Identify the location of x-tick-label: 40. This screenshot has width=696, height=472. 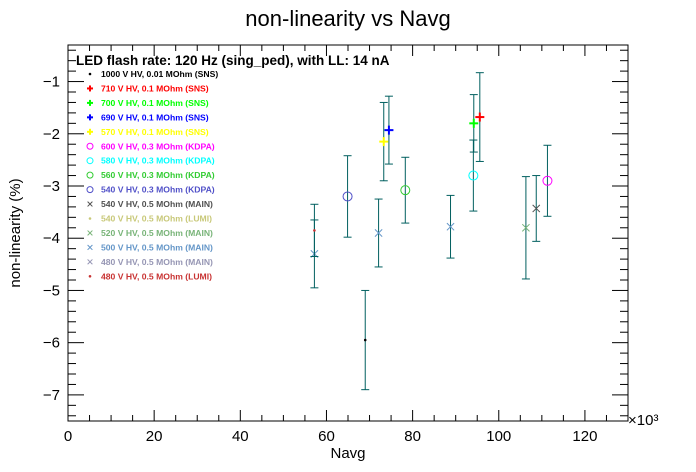
(240, 436).